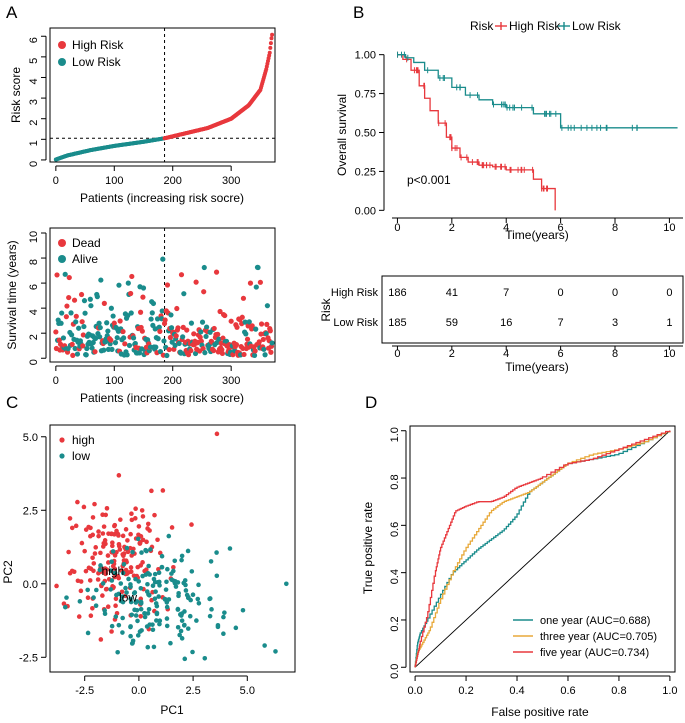 Image resolution: width=685 pixels, height=723 pixels. What do you see at coordinates (172, 548) in the screenshot?
I see `pca-frame` at bounding box center [172, 548].